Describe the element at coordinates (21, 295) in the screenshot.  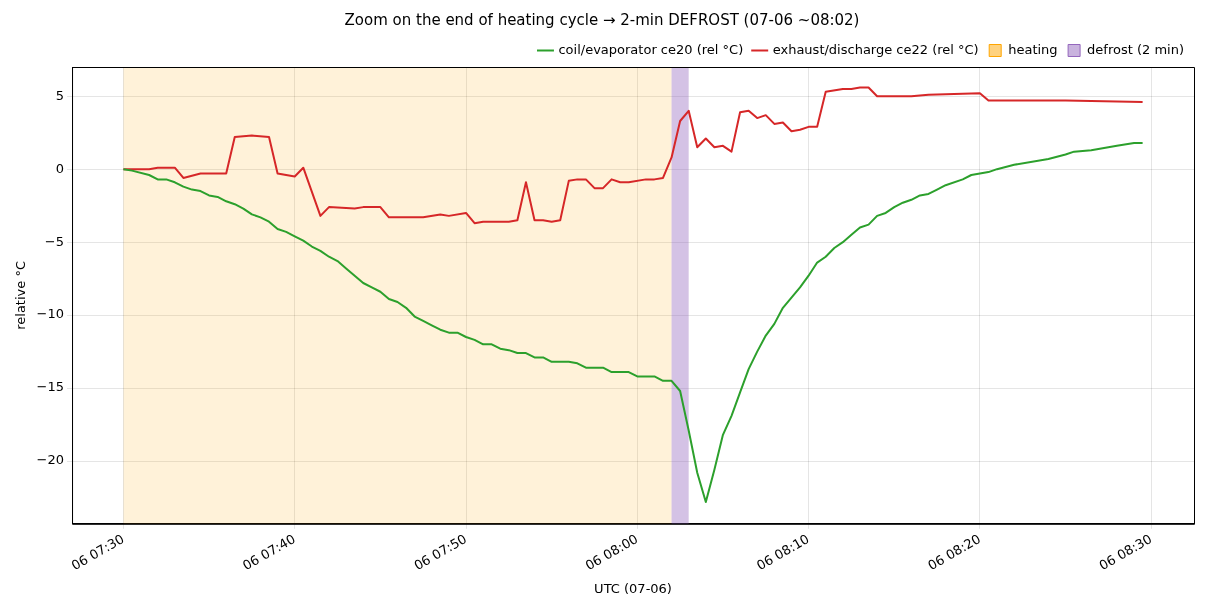
I see `y-axis-title: relative °C` at that location.